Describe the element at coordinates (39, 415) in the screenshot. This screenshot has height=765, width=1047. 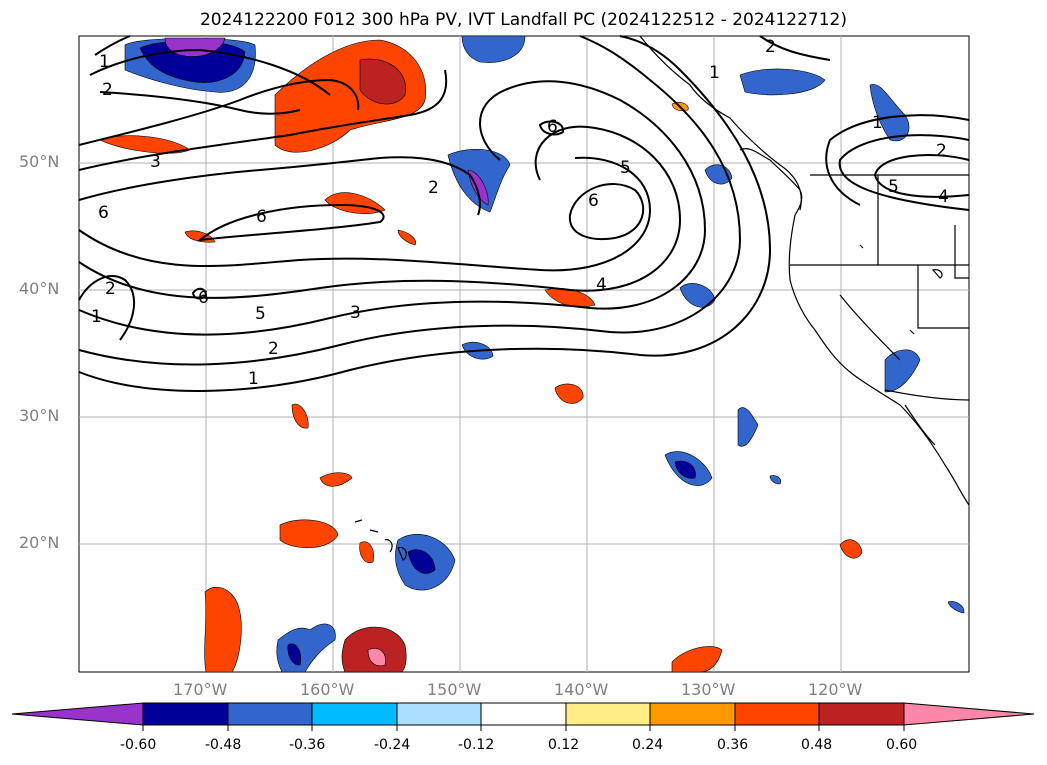
I see `lat-label: 30°N` at that location.